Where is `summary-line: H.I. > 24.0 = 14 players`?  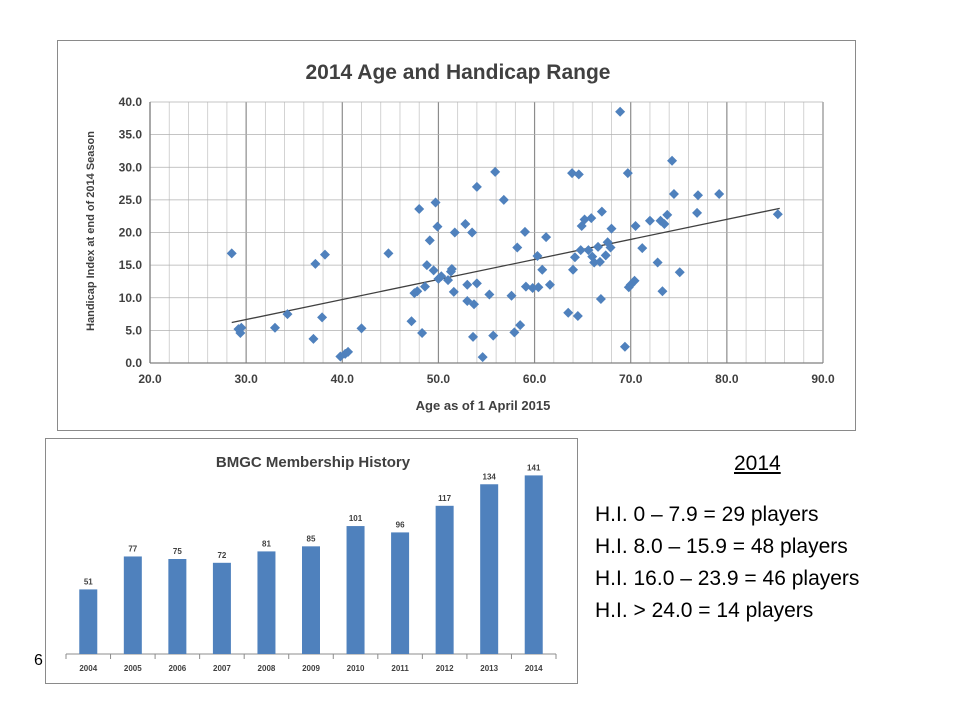 summary-line: H.I. > 24.0 = 14 players is located at coordinates (704, 610).